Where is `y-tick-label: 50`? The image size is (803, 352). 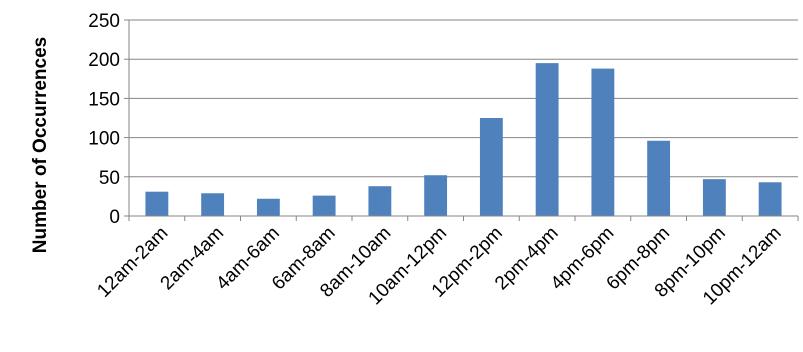
y-tick-label: 50 is located at coordinates (109, 178).